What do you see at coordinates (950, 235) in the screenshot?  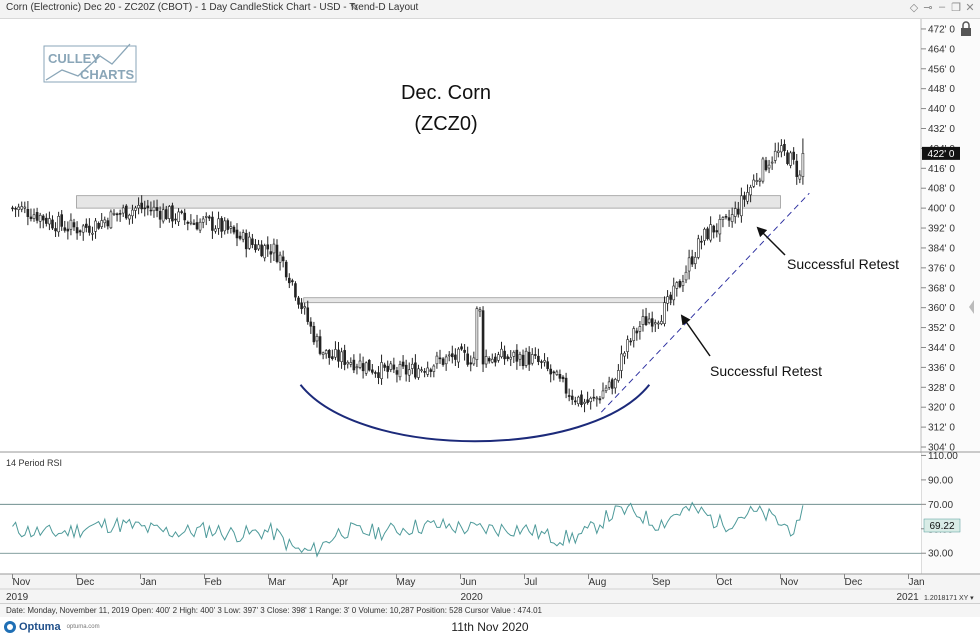 I see `price-axis` at bounding box center [950, 235].